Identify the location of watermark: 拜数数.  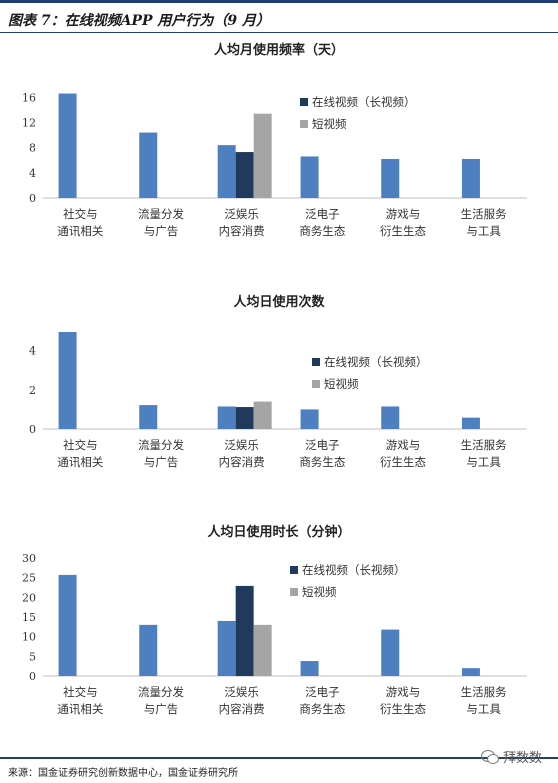
(511, 756).